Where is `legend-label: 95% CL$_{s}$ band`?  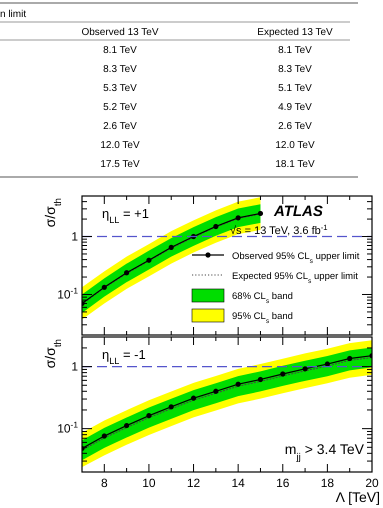 legend-label: 95% CL$_{s}$ band is located at coordinates (262, 317).